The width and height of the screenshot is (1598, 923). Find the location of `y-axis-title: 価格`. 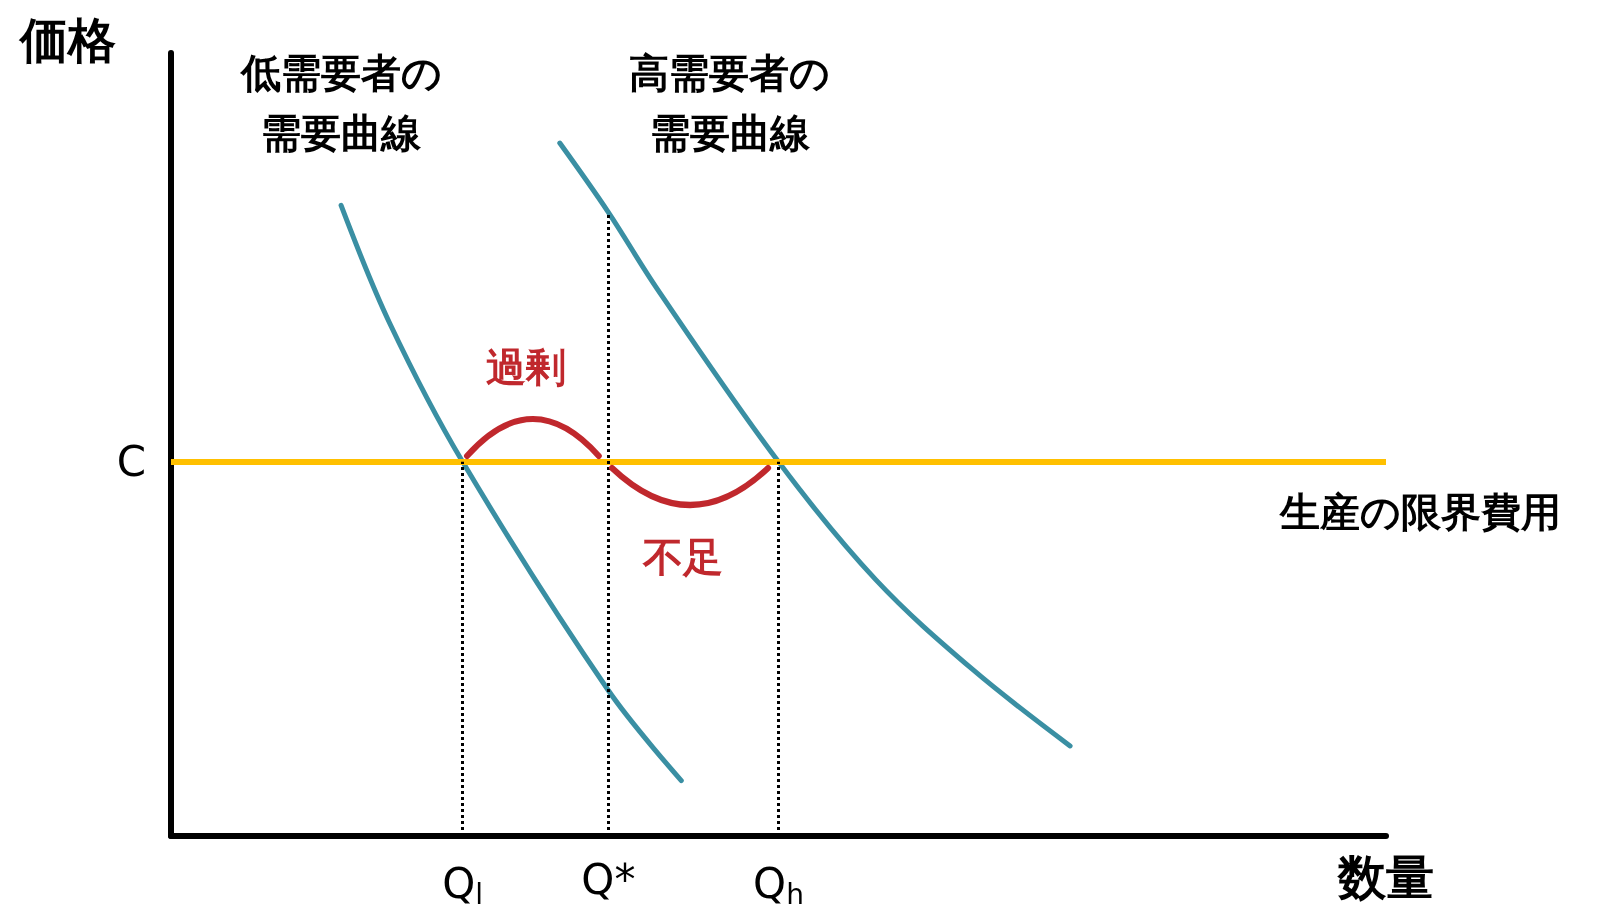

y-axis-title: 価格 is located at coordinates (67, 40).